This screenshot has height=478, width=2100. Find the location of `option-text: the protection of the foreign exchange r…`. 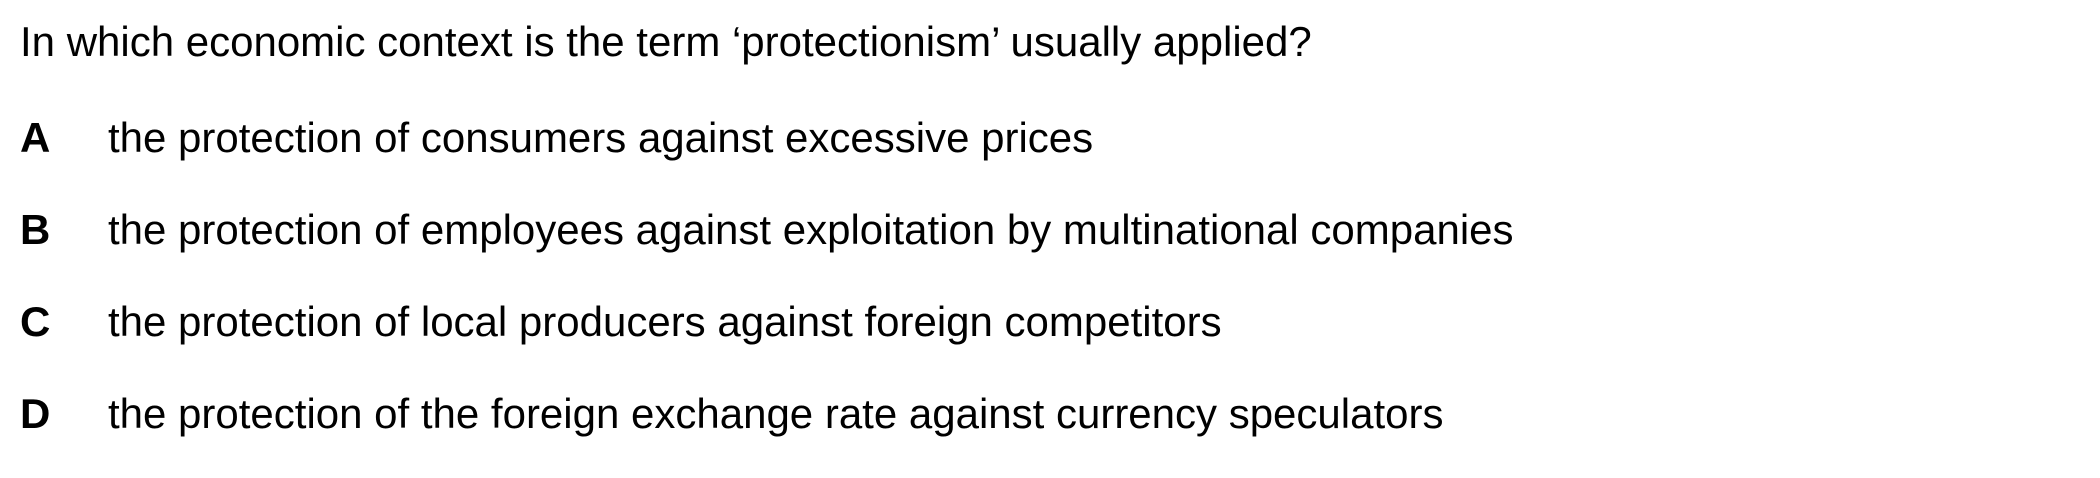

option-text: the protection of the foreign exchange r… is located at coordinates (776, 413).